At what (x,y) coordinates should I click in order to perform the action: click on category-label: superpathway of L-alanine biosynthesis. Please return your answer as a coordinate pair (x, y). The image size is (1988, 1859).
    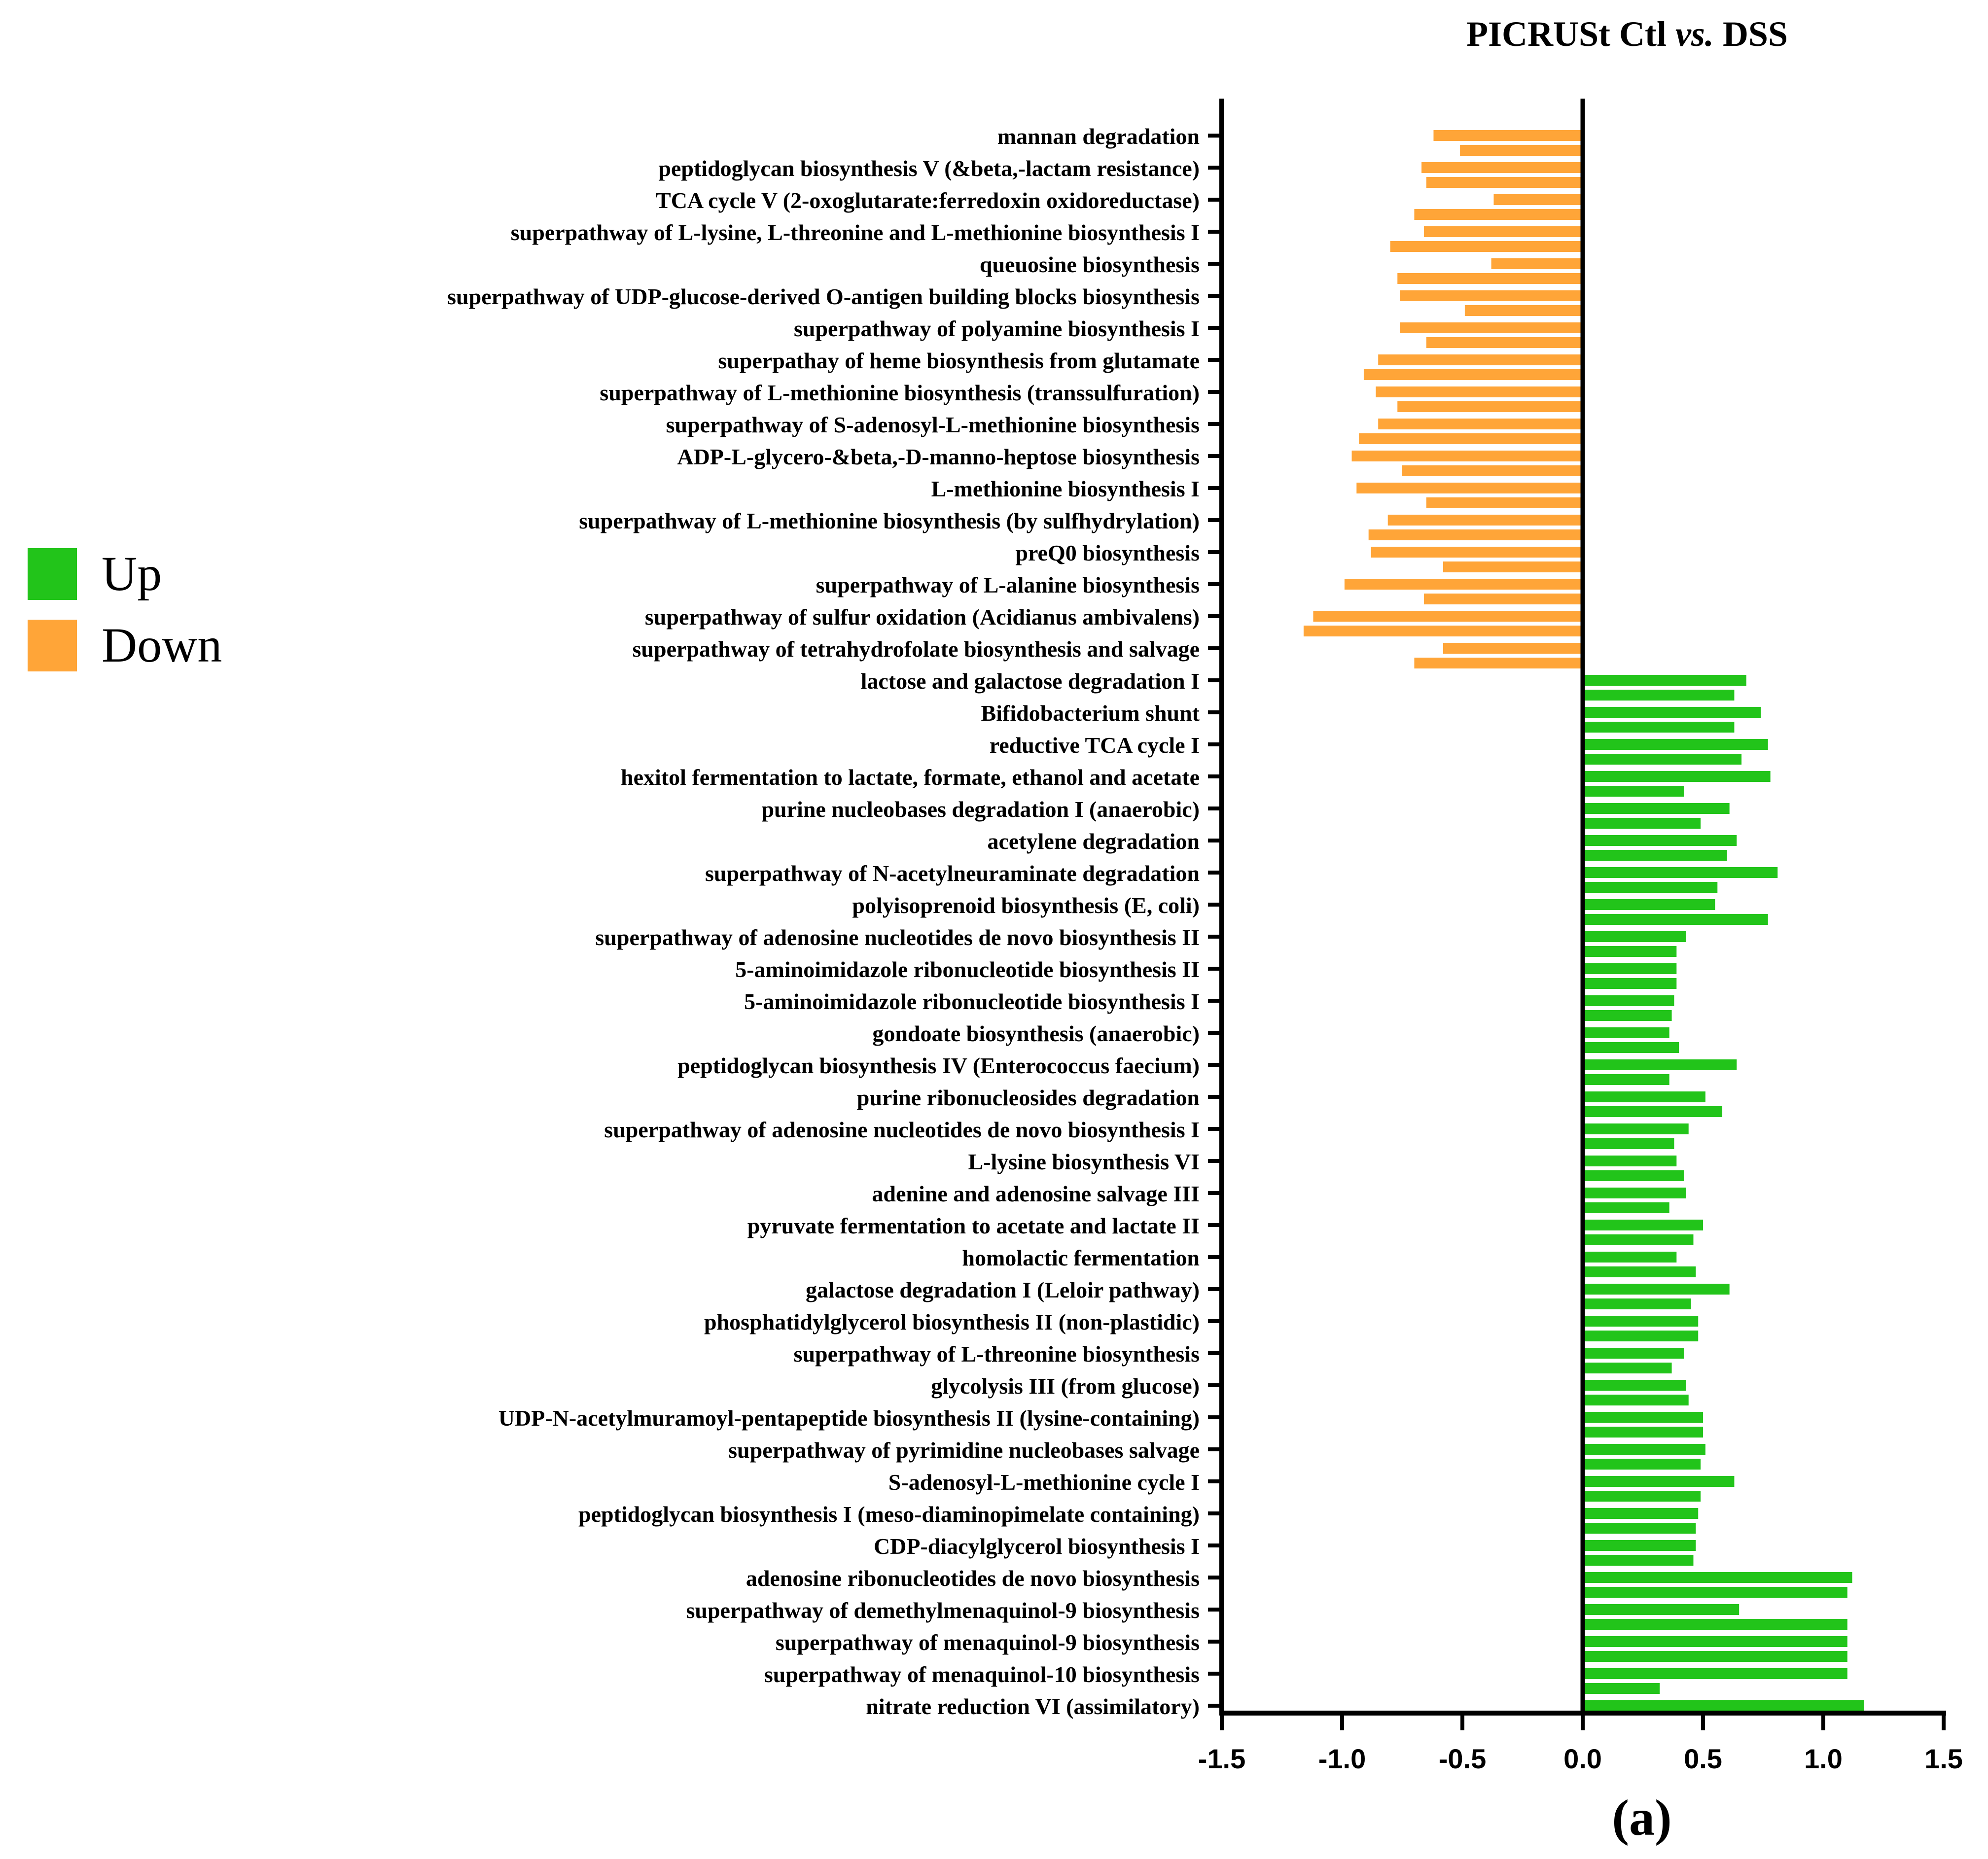
    Looking at the image, I should click on (1008, 584).